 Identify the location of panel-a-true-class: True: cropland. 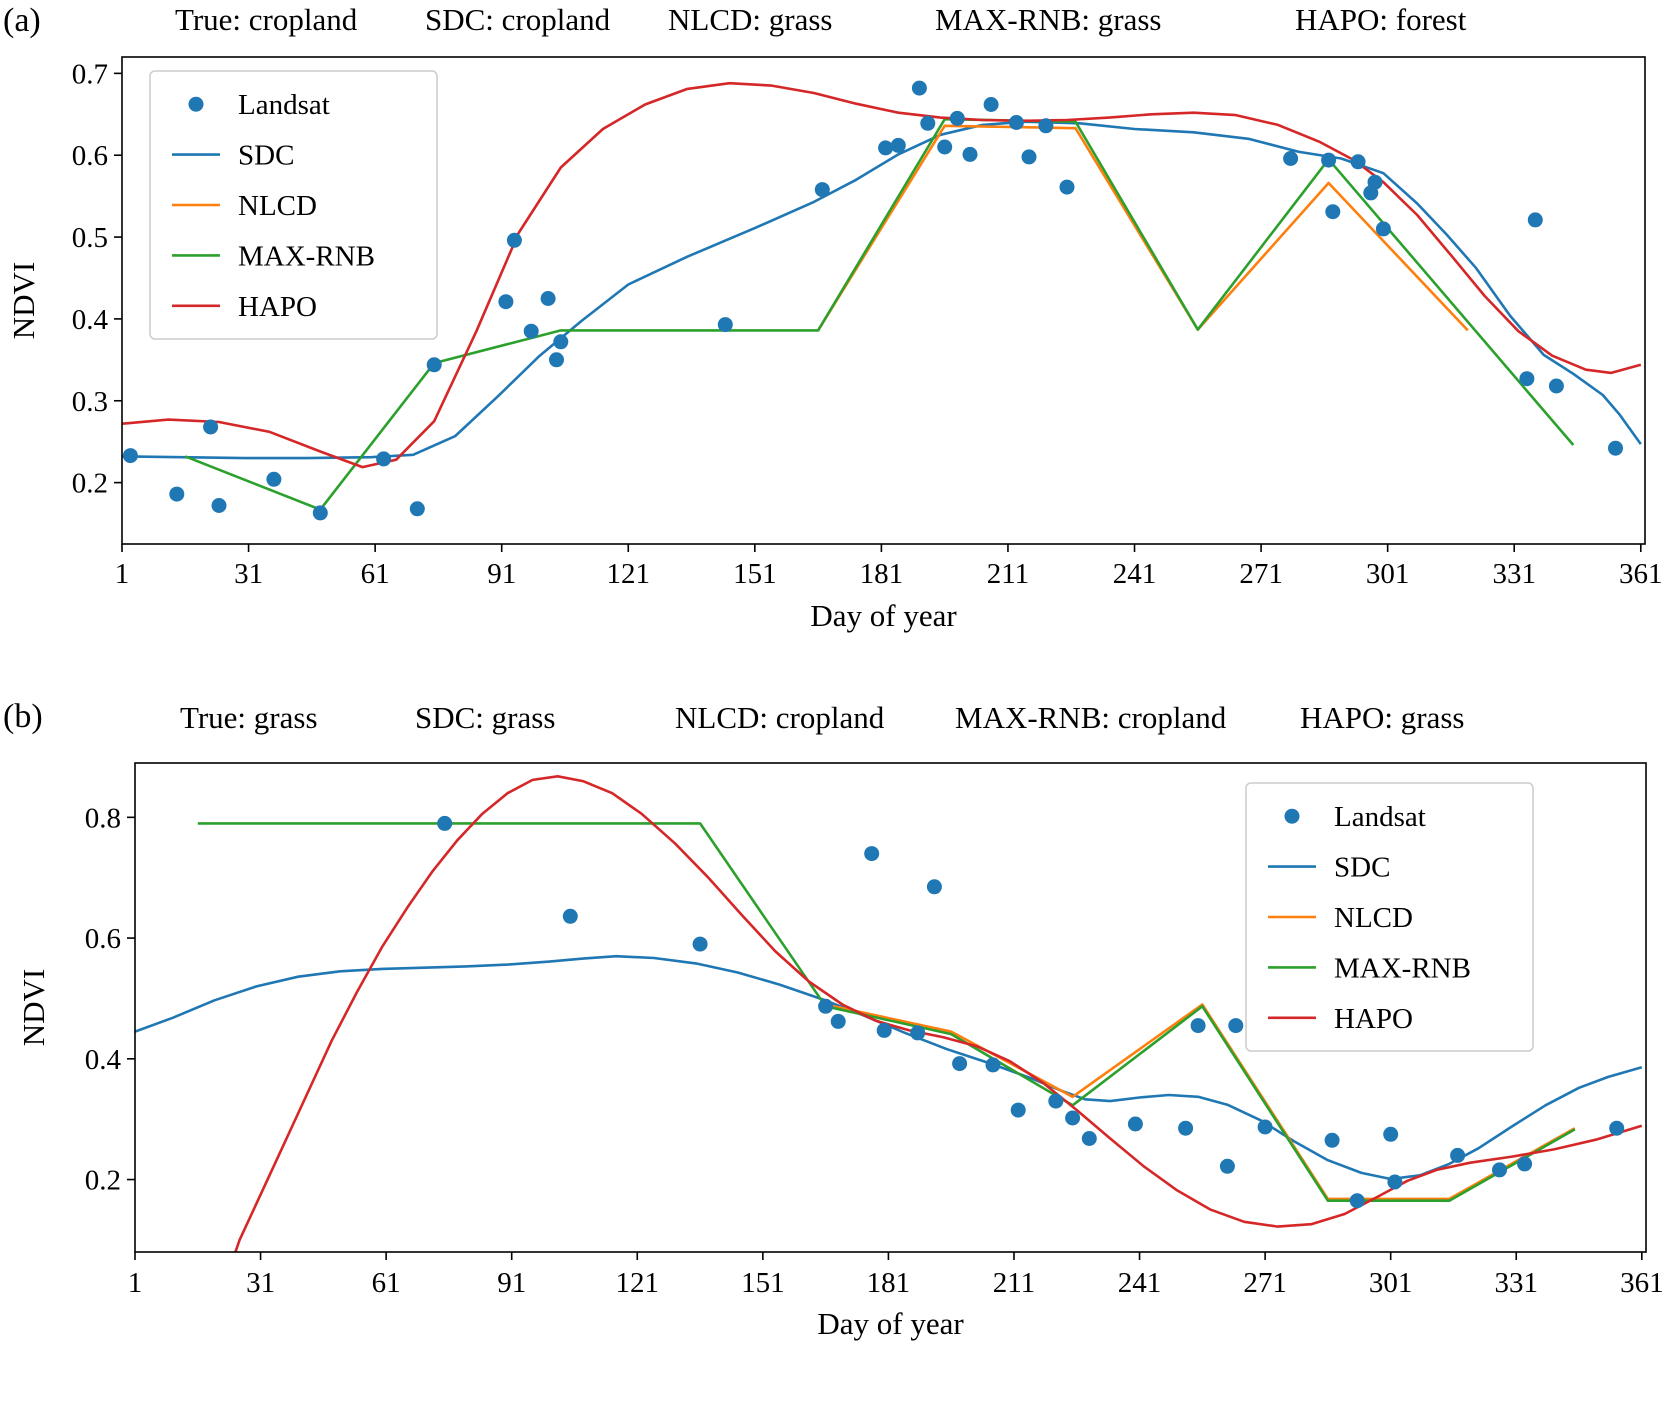
(266, 19).